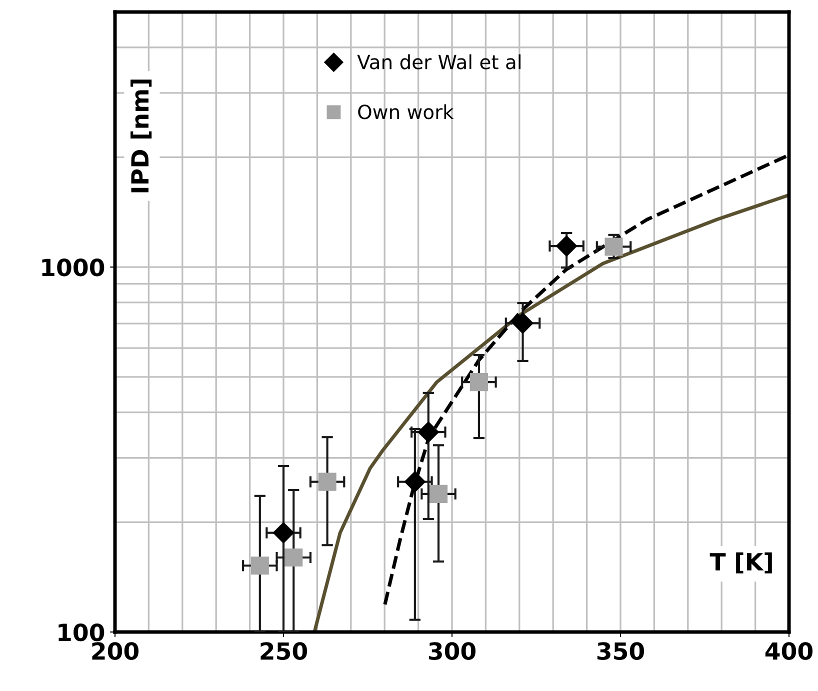 This screenshot has width=818, height=691. What do you see at coordinates (141, 136) in the screenshot?
I see `y-axis-title: IPD [nm]` at bounding box center [141, 136].